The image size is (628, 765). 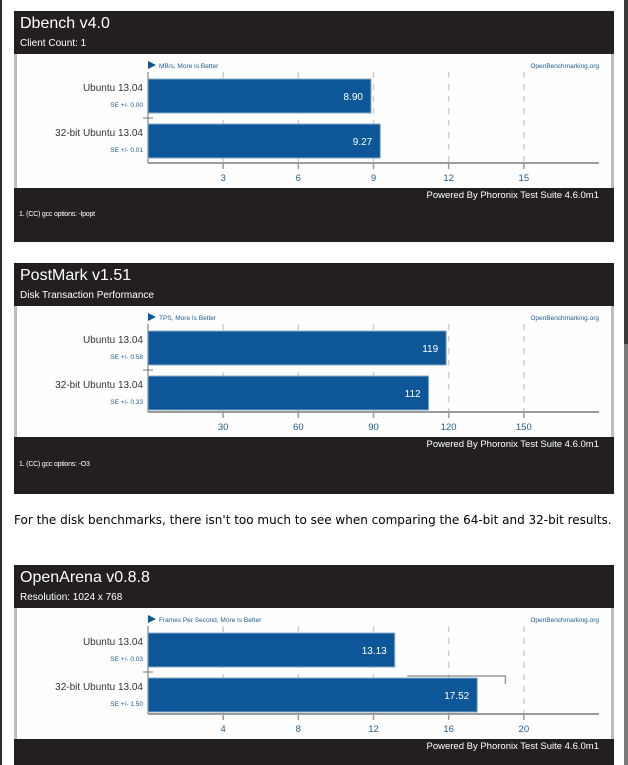 What do you see at coordinates (314, 586) in the screenshot?
I see `chart-header: OpenArena v0.8.8 Resolution: 1024 x 768` at bounding box center [314, 586].